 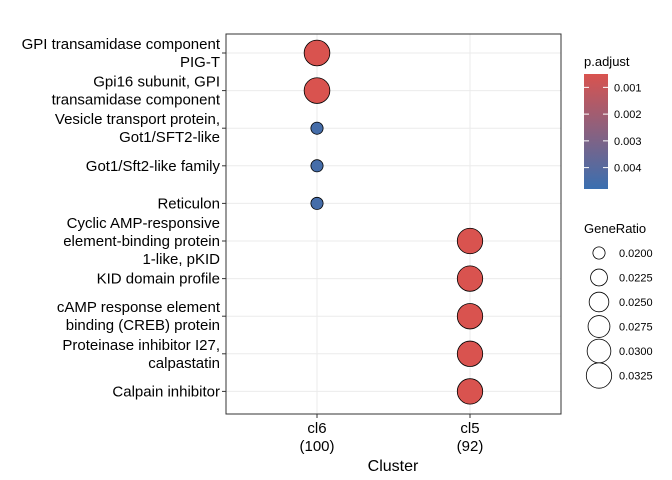 I want to click on x-tick-label: cl5, so click(x=469, y=428).